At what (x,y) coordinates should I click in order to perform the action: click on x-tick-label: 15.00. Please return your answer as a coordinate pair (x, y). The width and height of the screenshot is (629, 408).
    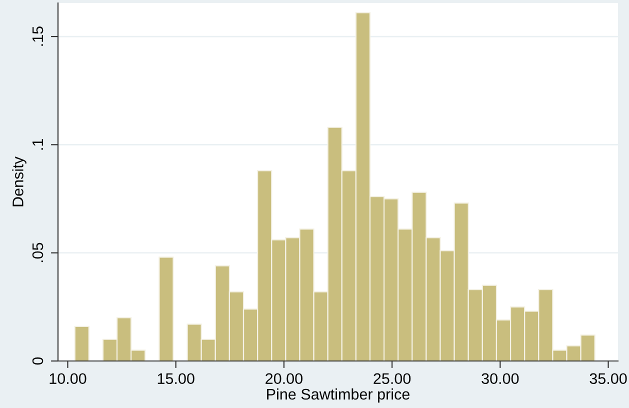
    Looking at the image, I should click on (176, 378).